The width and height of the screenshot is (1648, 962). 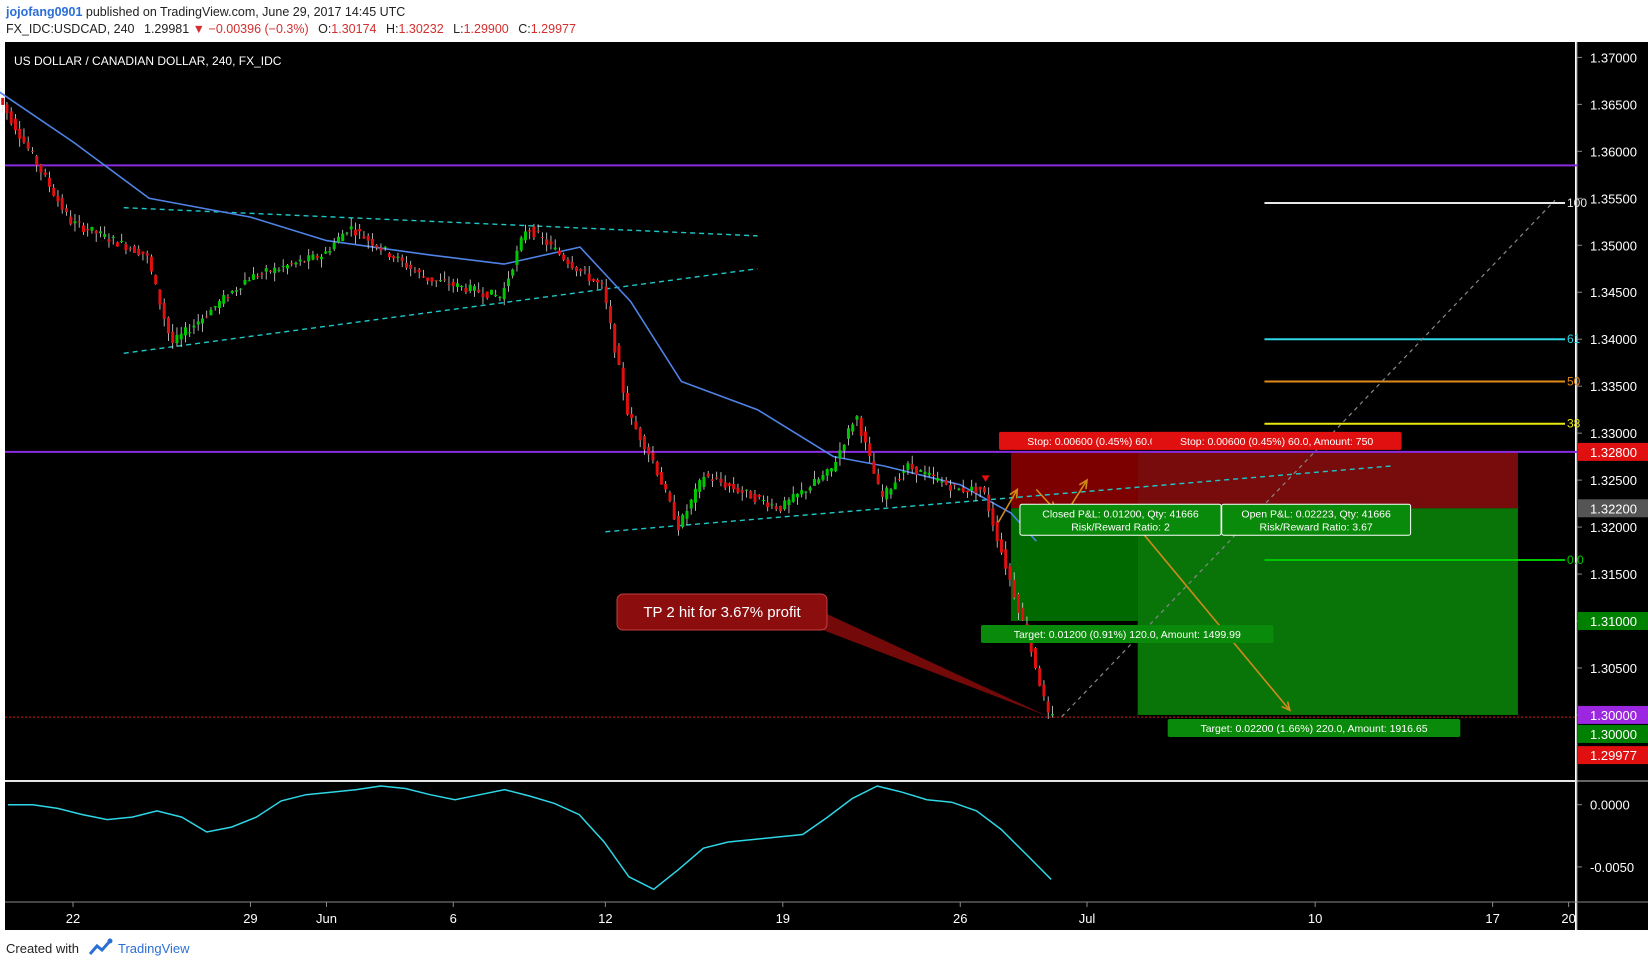 What do you see at coordinates (1575, 560) in the screenshot?
I see `fib-level-label: 0.0` at bounding box center [1575, 560].